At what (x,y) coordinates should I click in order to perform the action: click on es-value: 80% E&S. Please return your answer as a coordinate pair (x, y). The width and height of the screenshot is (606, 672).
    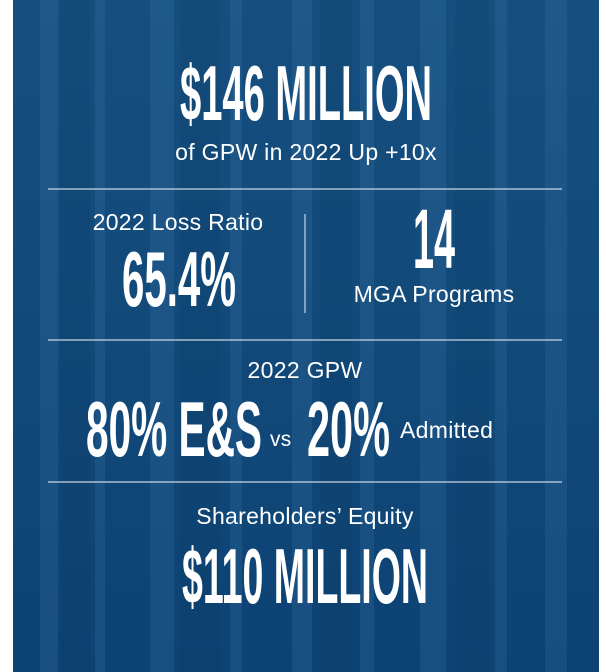
    Looking at the image, I should click on (174, 429).